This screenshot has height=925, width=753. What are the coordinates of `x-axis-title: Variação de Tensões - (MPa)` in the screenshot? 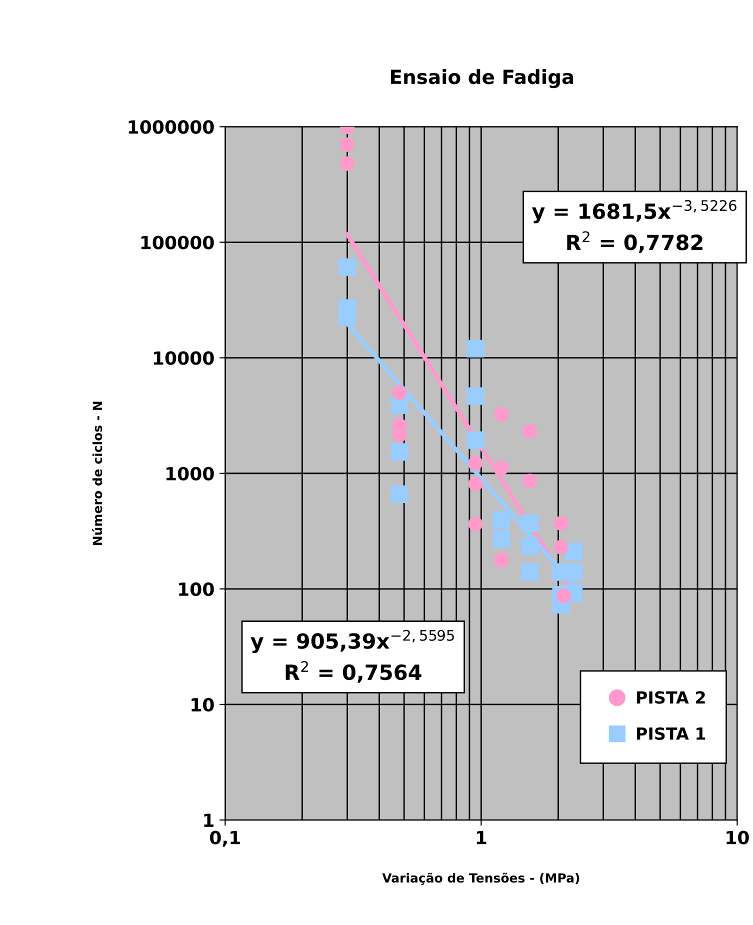 It's located at (481, 878).